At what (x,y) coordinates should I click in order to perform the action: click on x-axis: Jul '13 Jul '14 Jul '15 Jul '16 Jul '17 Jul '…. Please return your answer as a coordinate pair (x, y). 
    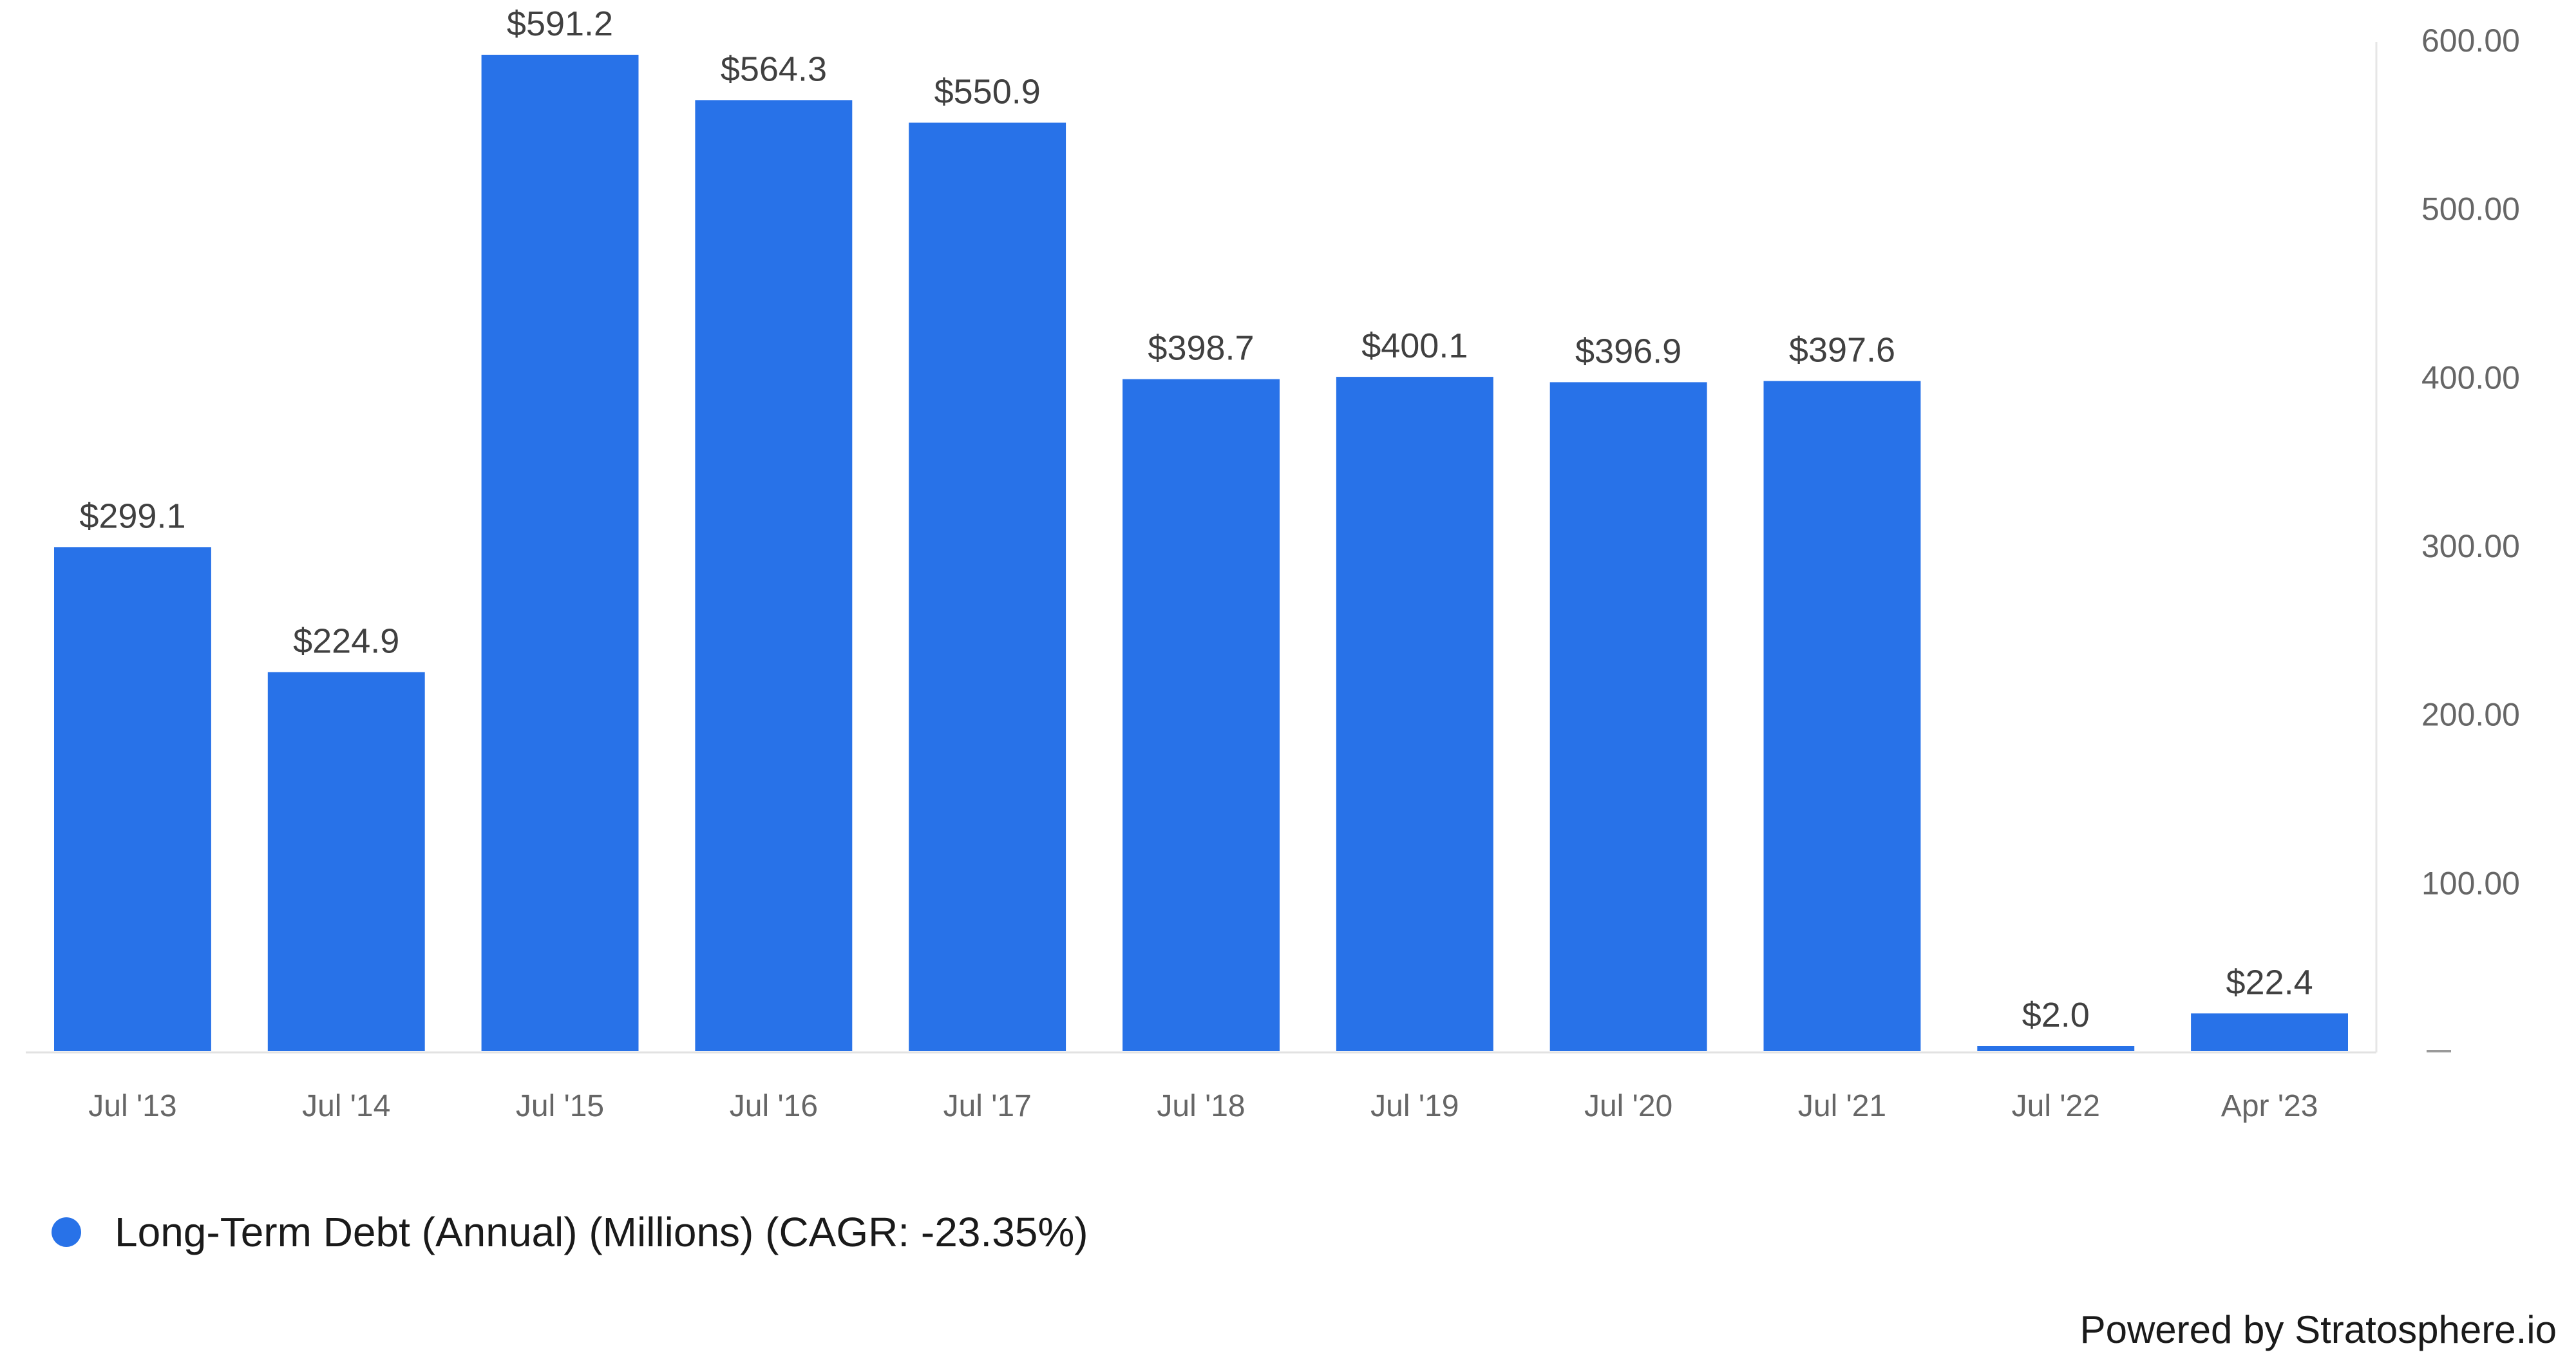
    Looking at the image, I should click on (1201, 1087).